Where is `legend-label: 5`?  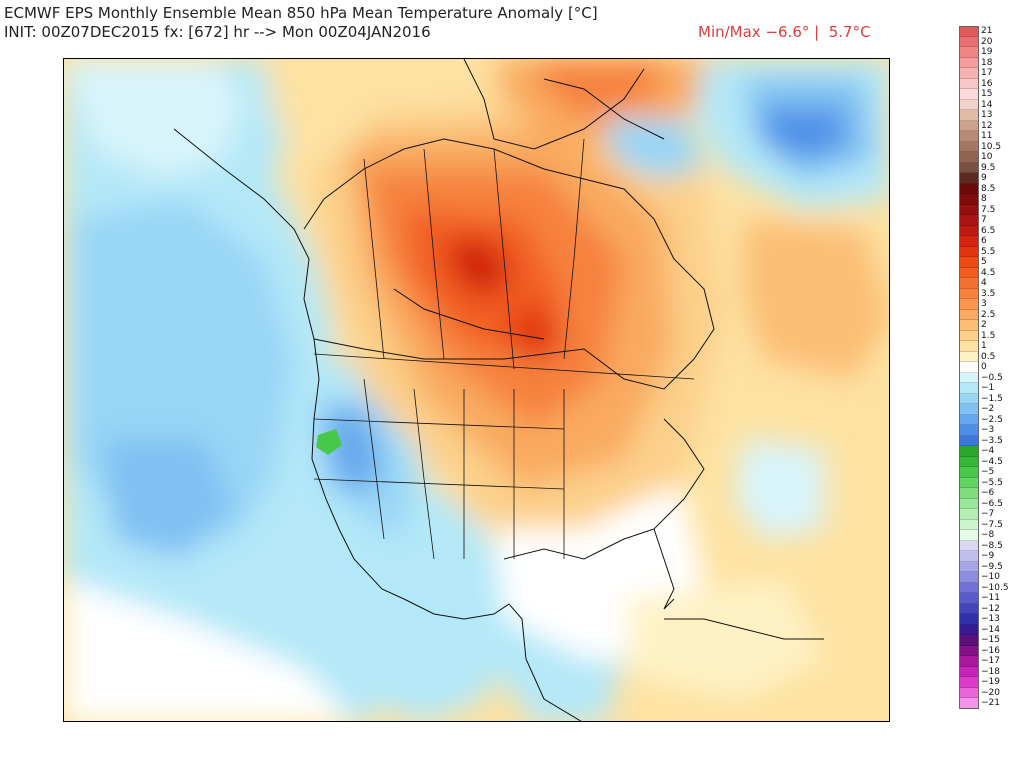
legend-label: 5 is located at coordinates (984, 262).